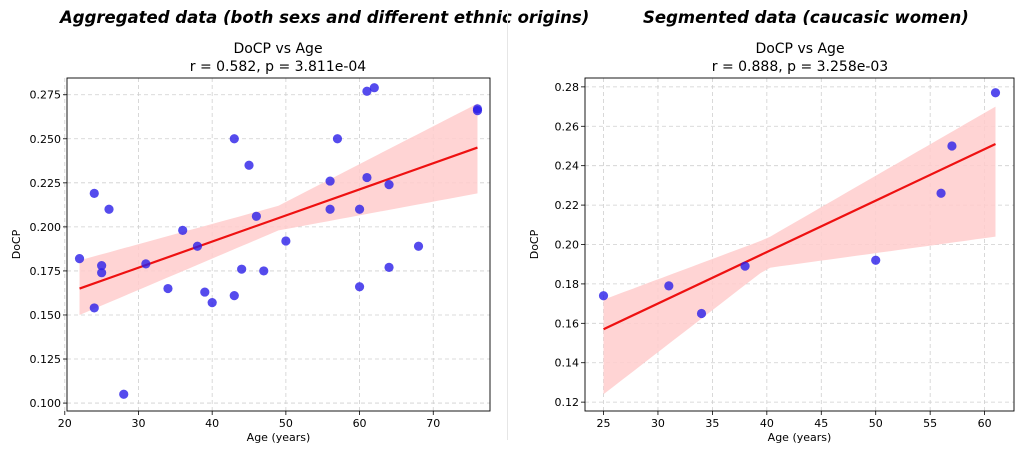 The height and width of the screenshot is (452, 1024). I want to click on y-tick-label: 0.175, so click(46, 271).